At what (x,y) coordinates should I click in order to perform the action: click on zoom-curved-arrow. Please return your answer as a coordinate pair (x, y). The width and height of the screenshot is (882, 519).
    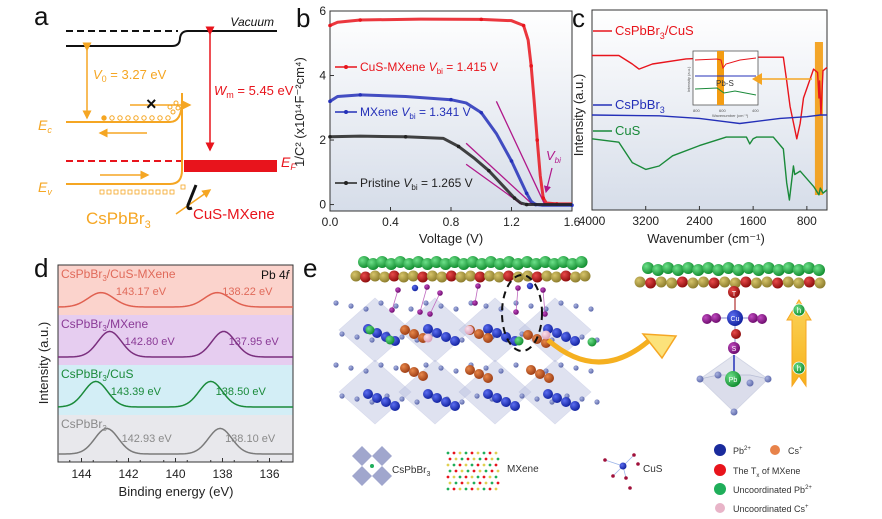
    Looking at the image, I should click on (600, 350).